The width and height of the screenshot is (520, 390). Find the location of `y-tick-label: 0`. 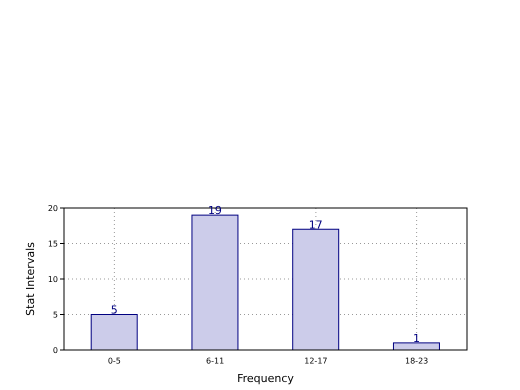

y-tick-label: 0 is located at coordinates (55, 350).